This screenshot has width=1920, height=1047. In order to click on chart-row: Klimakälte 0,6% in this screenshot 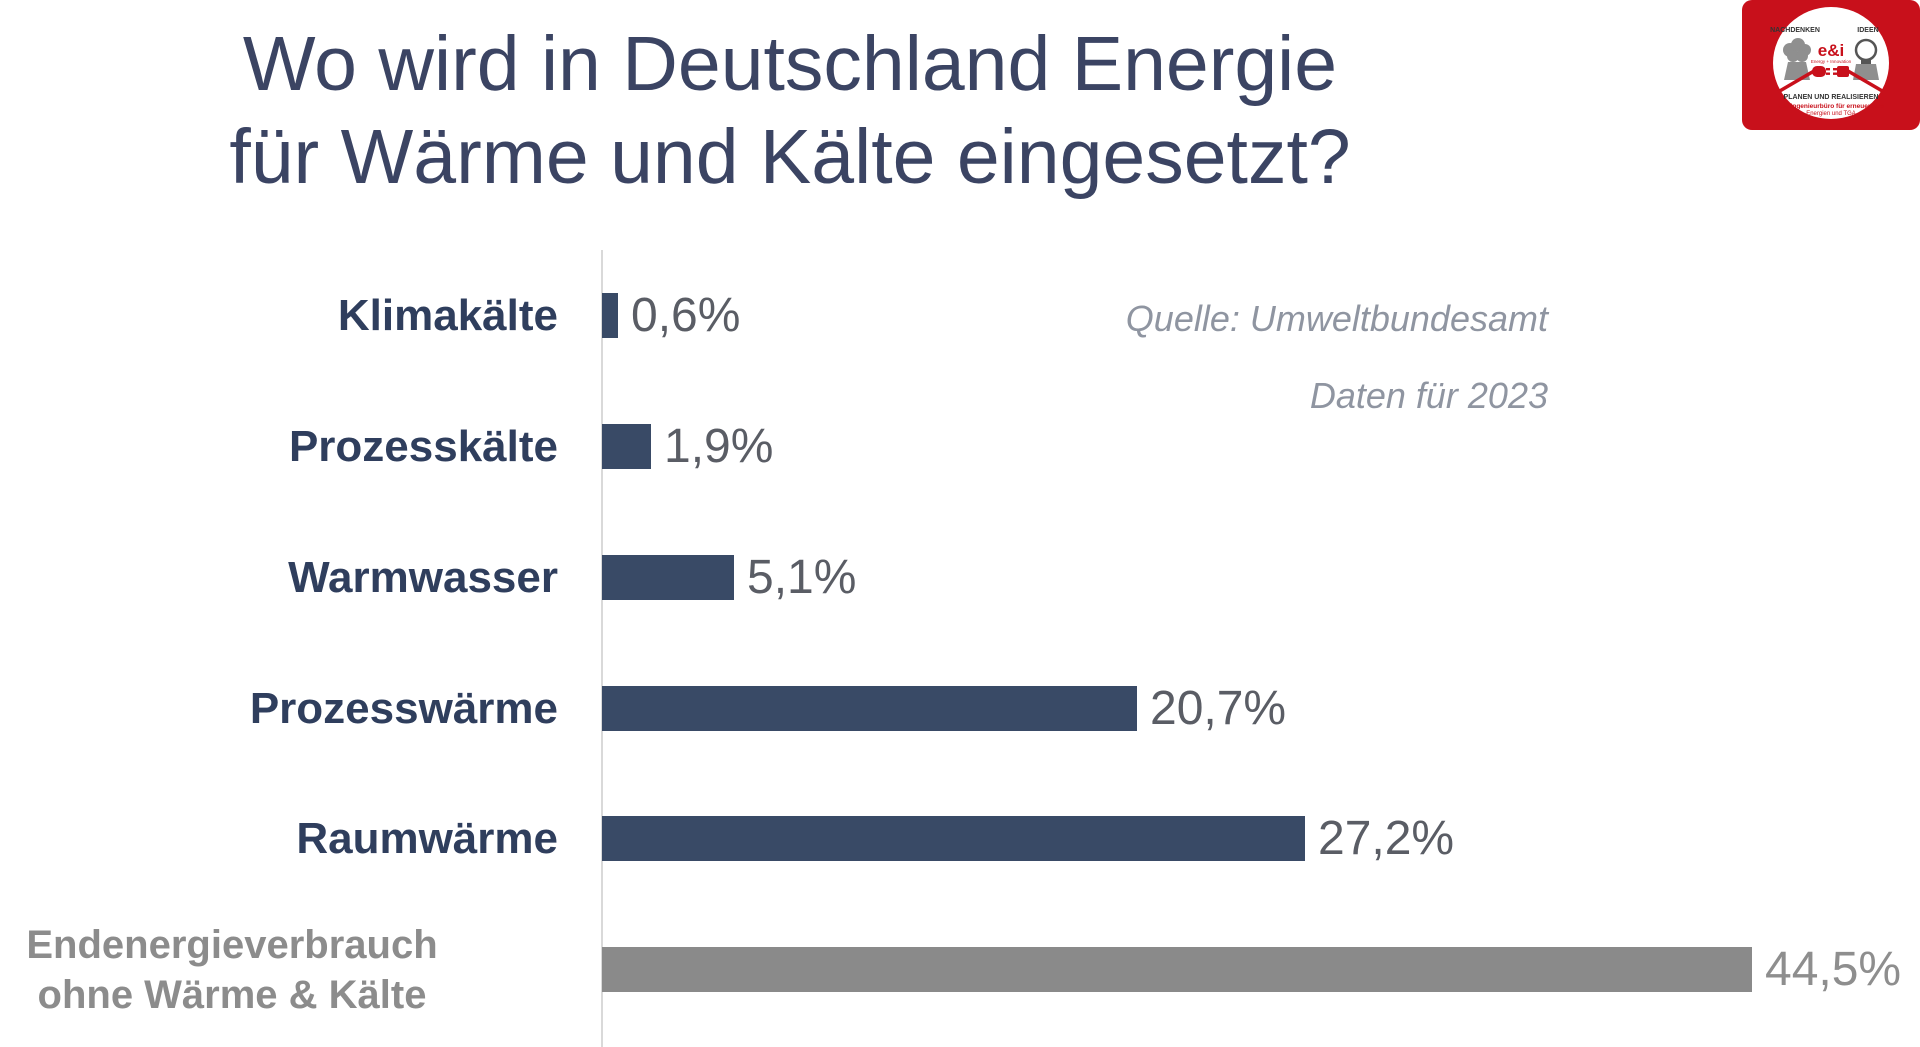, I will do `click(370, 315)`.